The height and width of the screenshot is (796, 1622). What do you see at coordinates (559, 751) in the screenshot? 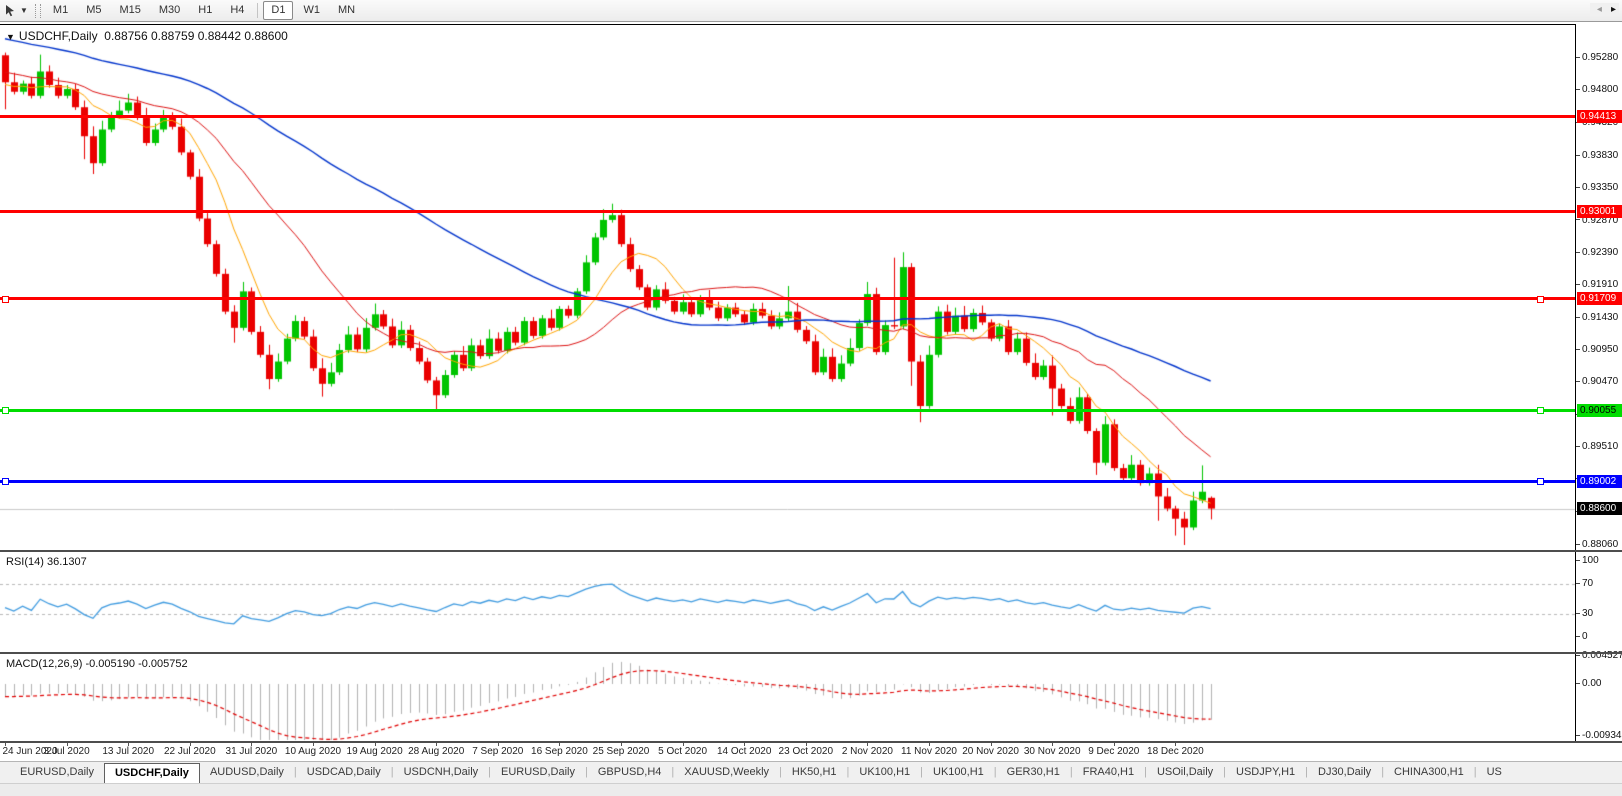
I see `date-label: 16 Sep 2020` at bounding box center [559, 751].